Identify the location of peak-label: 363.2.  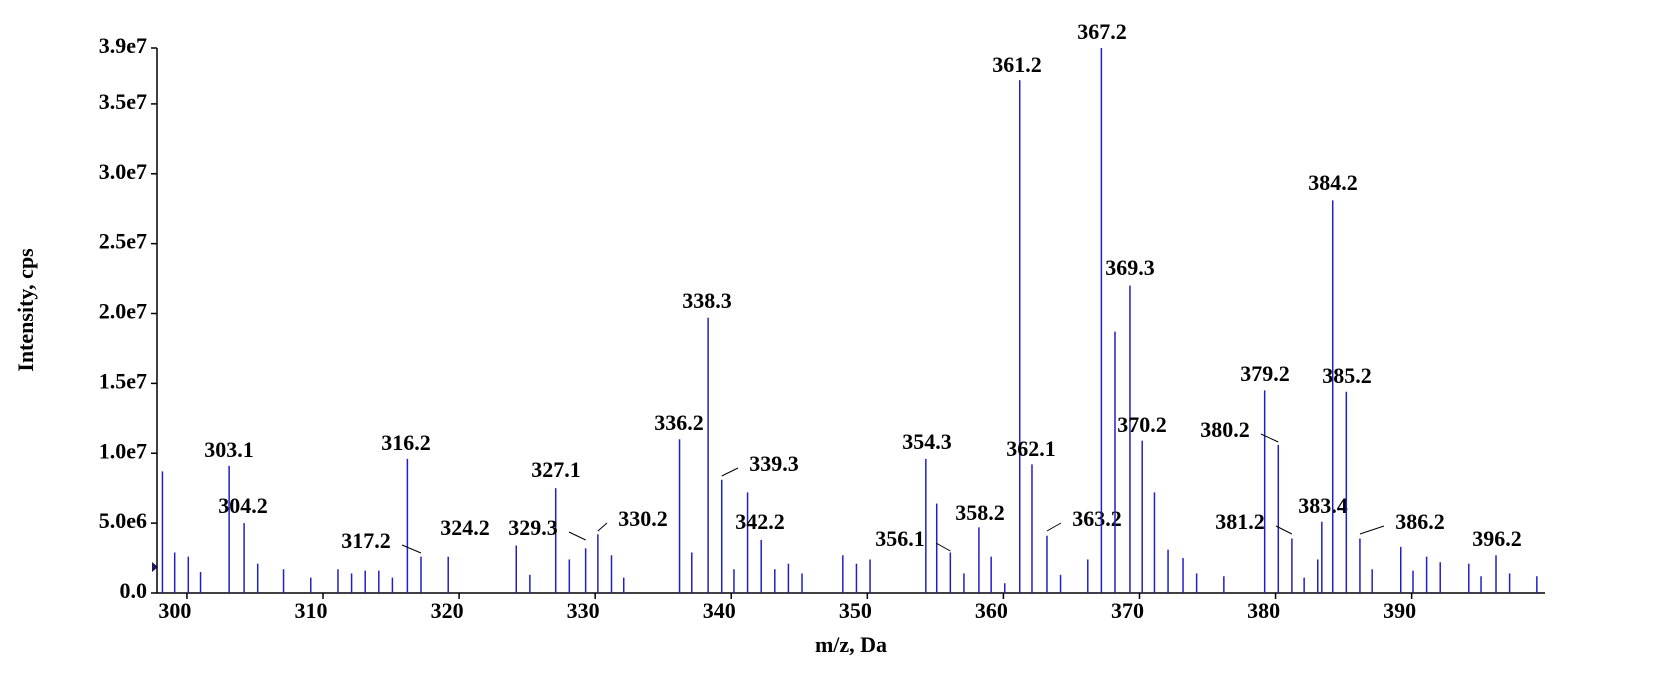
(1097, 518).